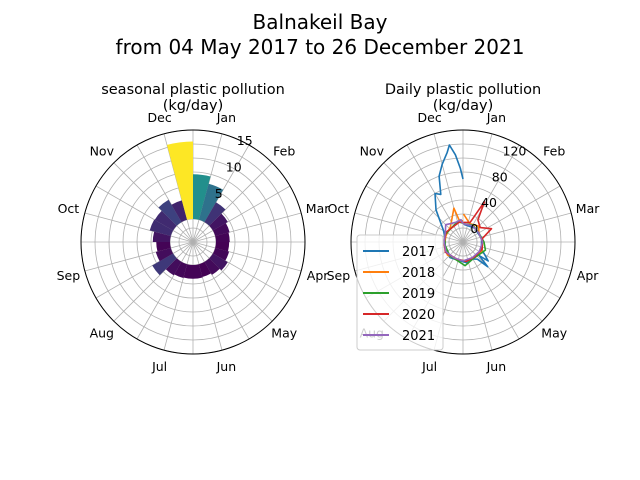 The width and height of the screenshot is (640, 480). Describe the element at coordinates (160, 117) in the screenshot. I see `seasonal-month-label-dec: Dec` at that location.